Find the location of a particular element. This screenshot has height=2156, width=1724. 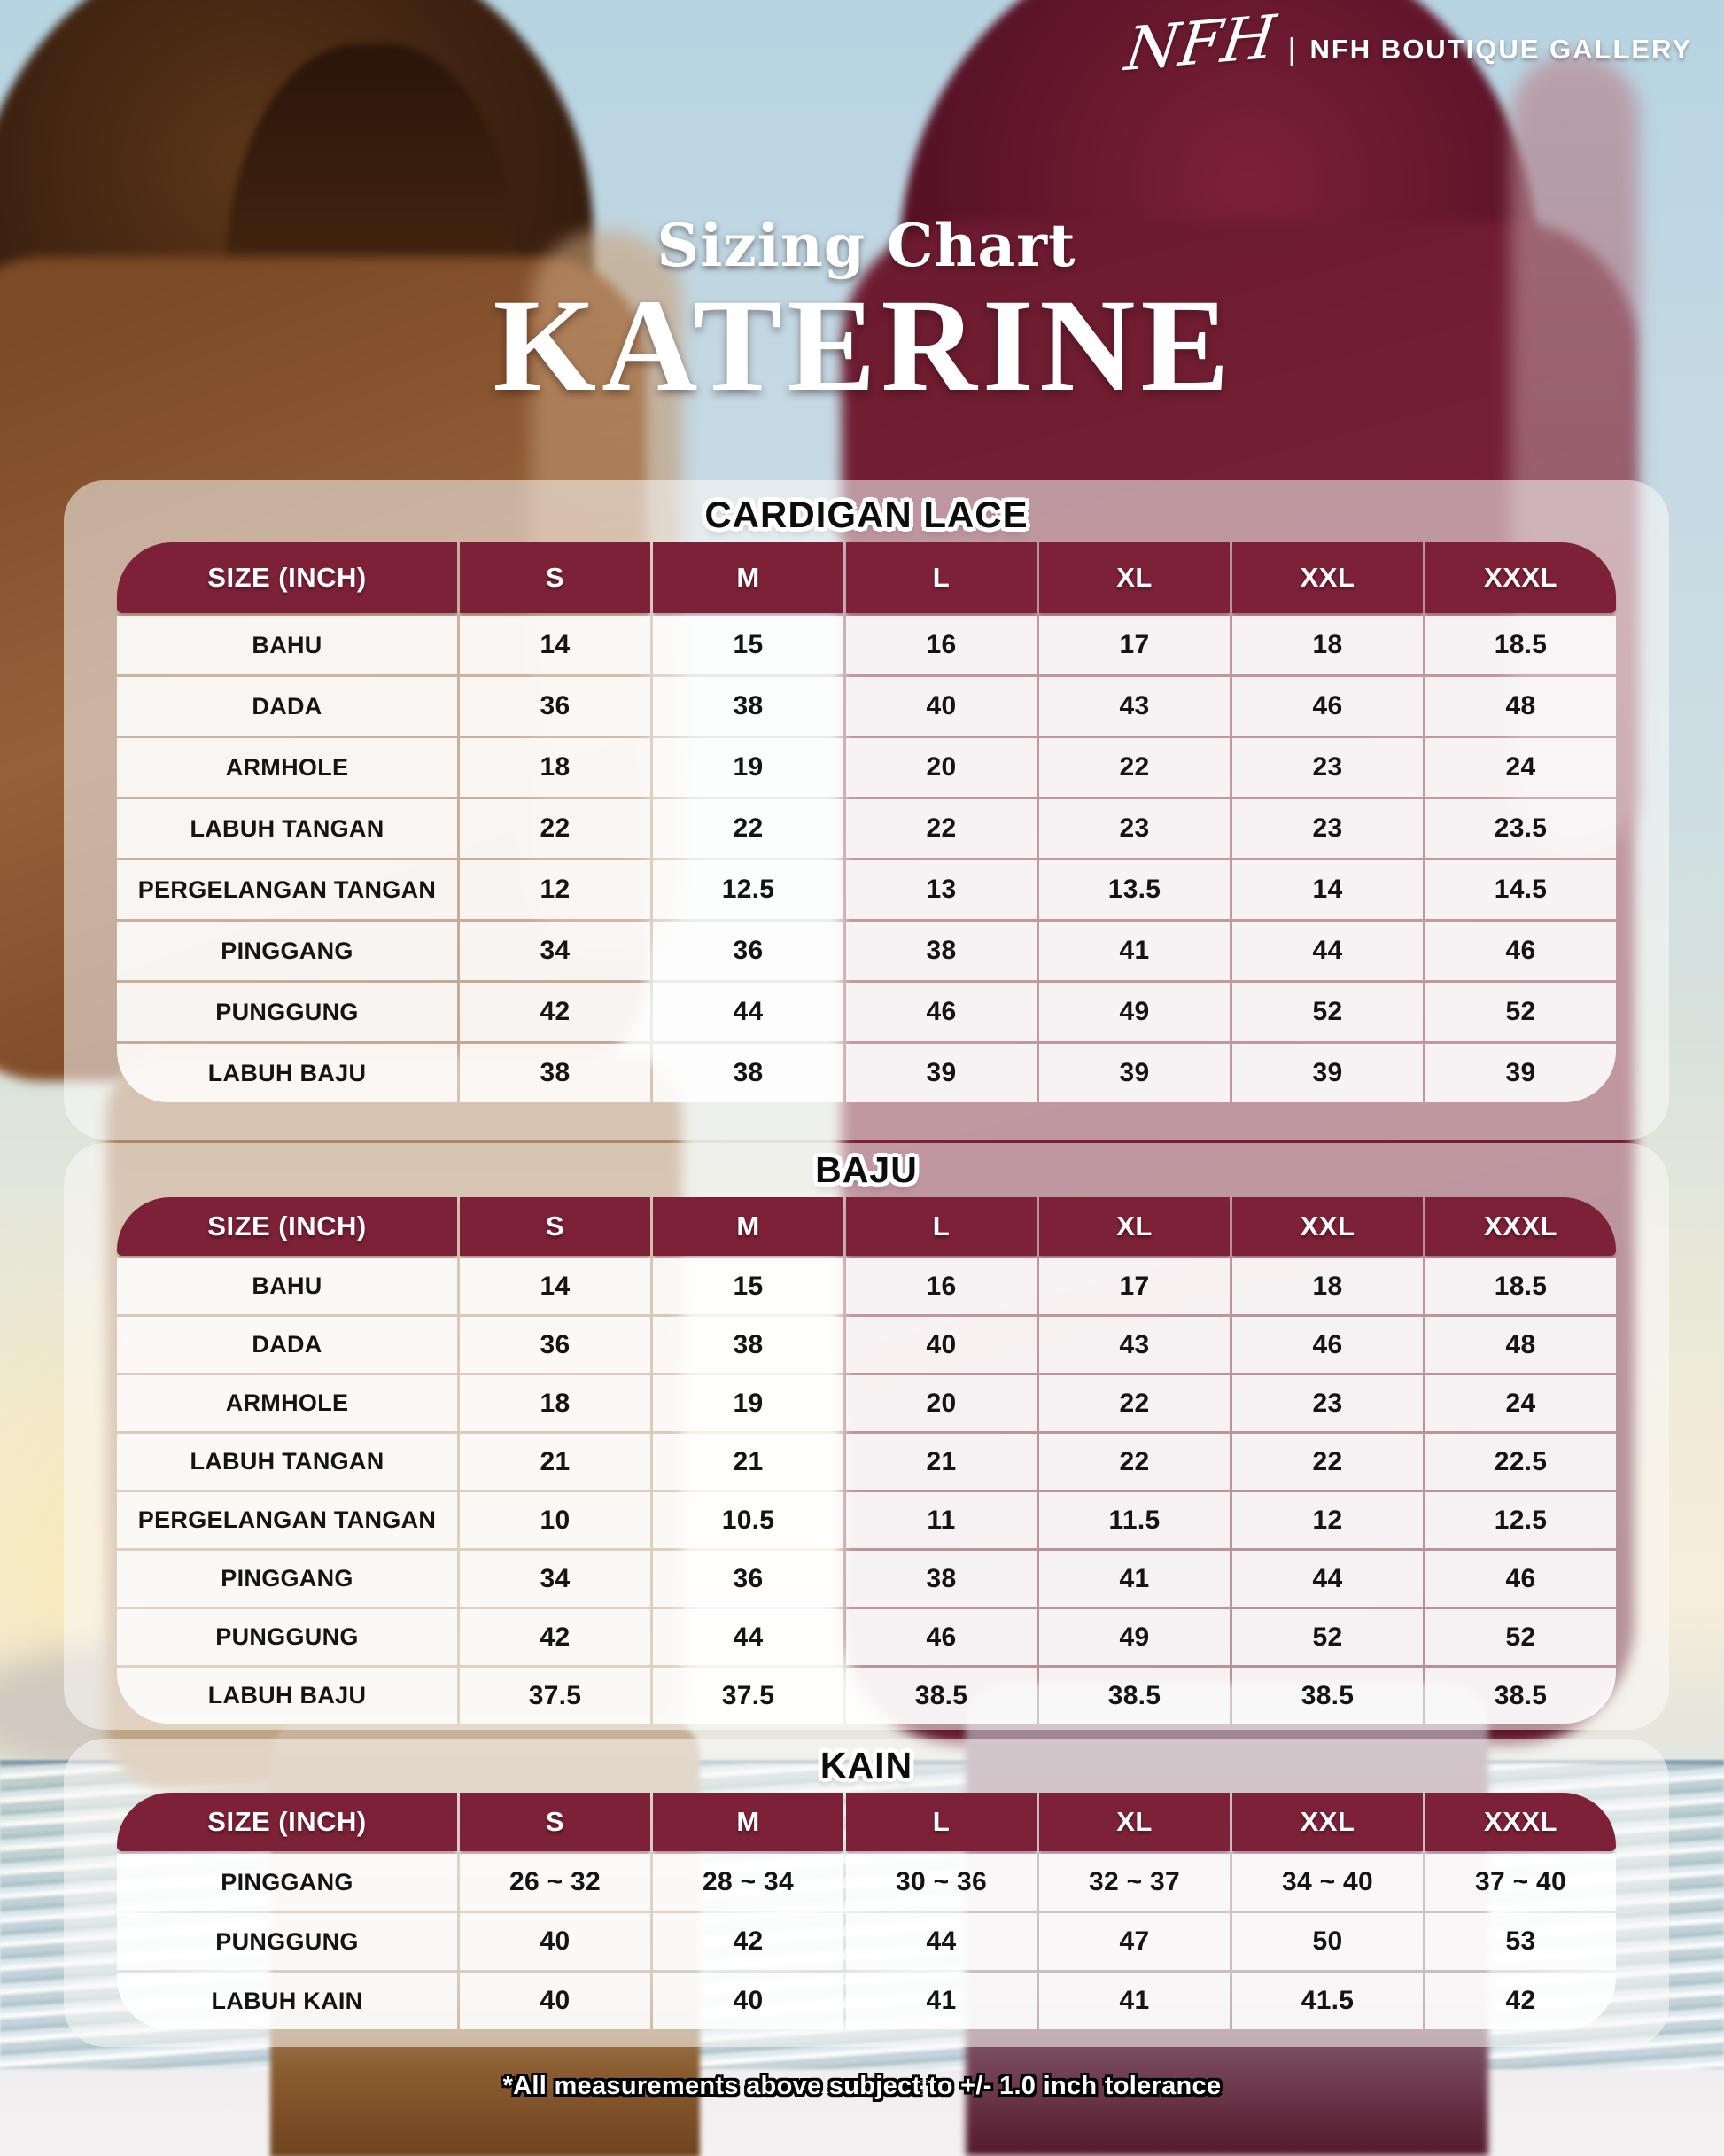

value-cell: 24 is located at coordinates (1520, 1403).